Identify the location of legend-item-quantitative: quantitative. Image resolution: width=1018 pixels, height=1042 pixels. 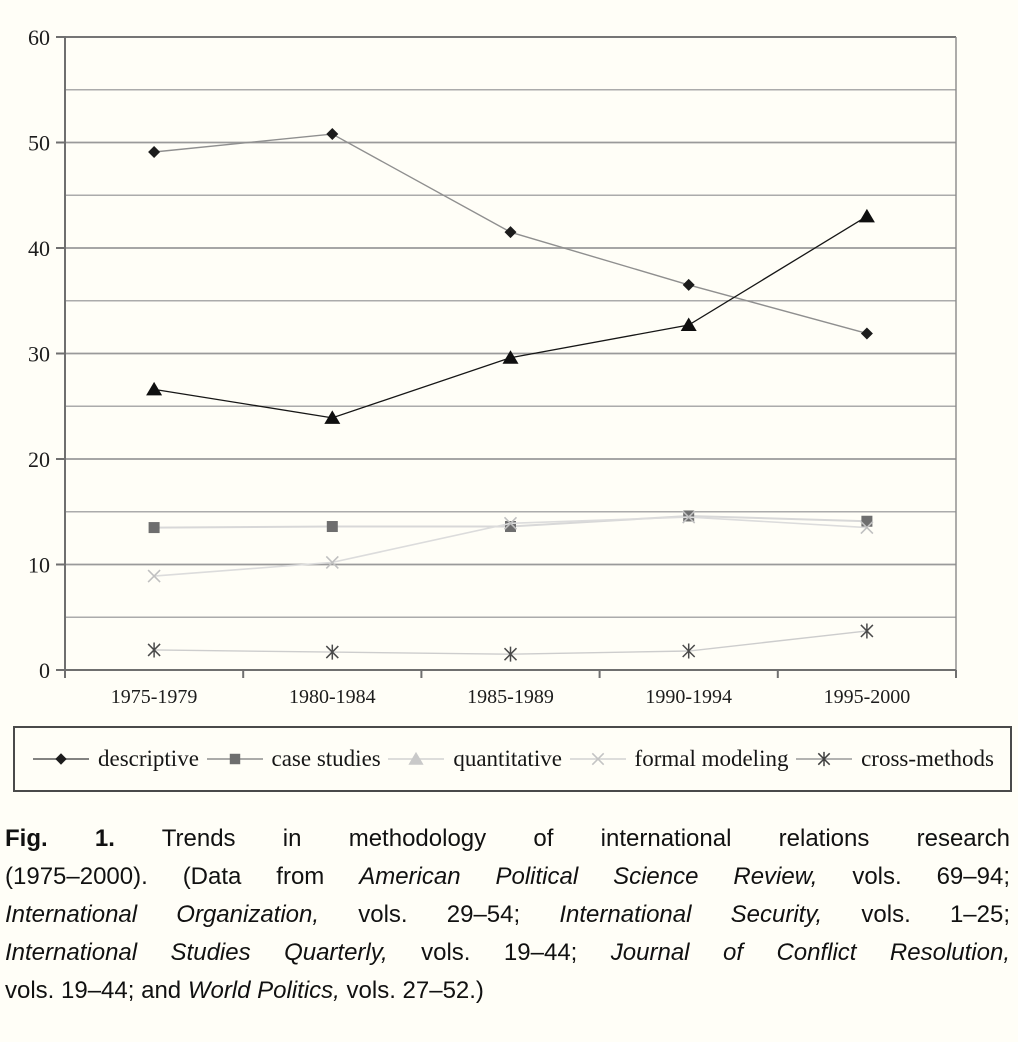
(474, 759).